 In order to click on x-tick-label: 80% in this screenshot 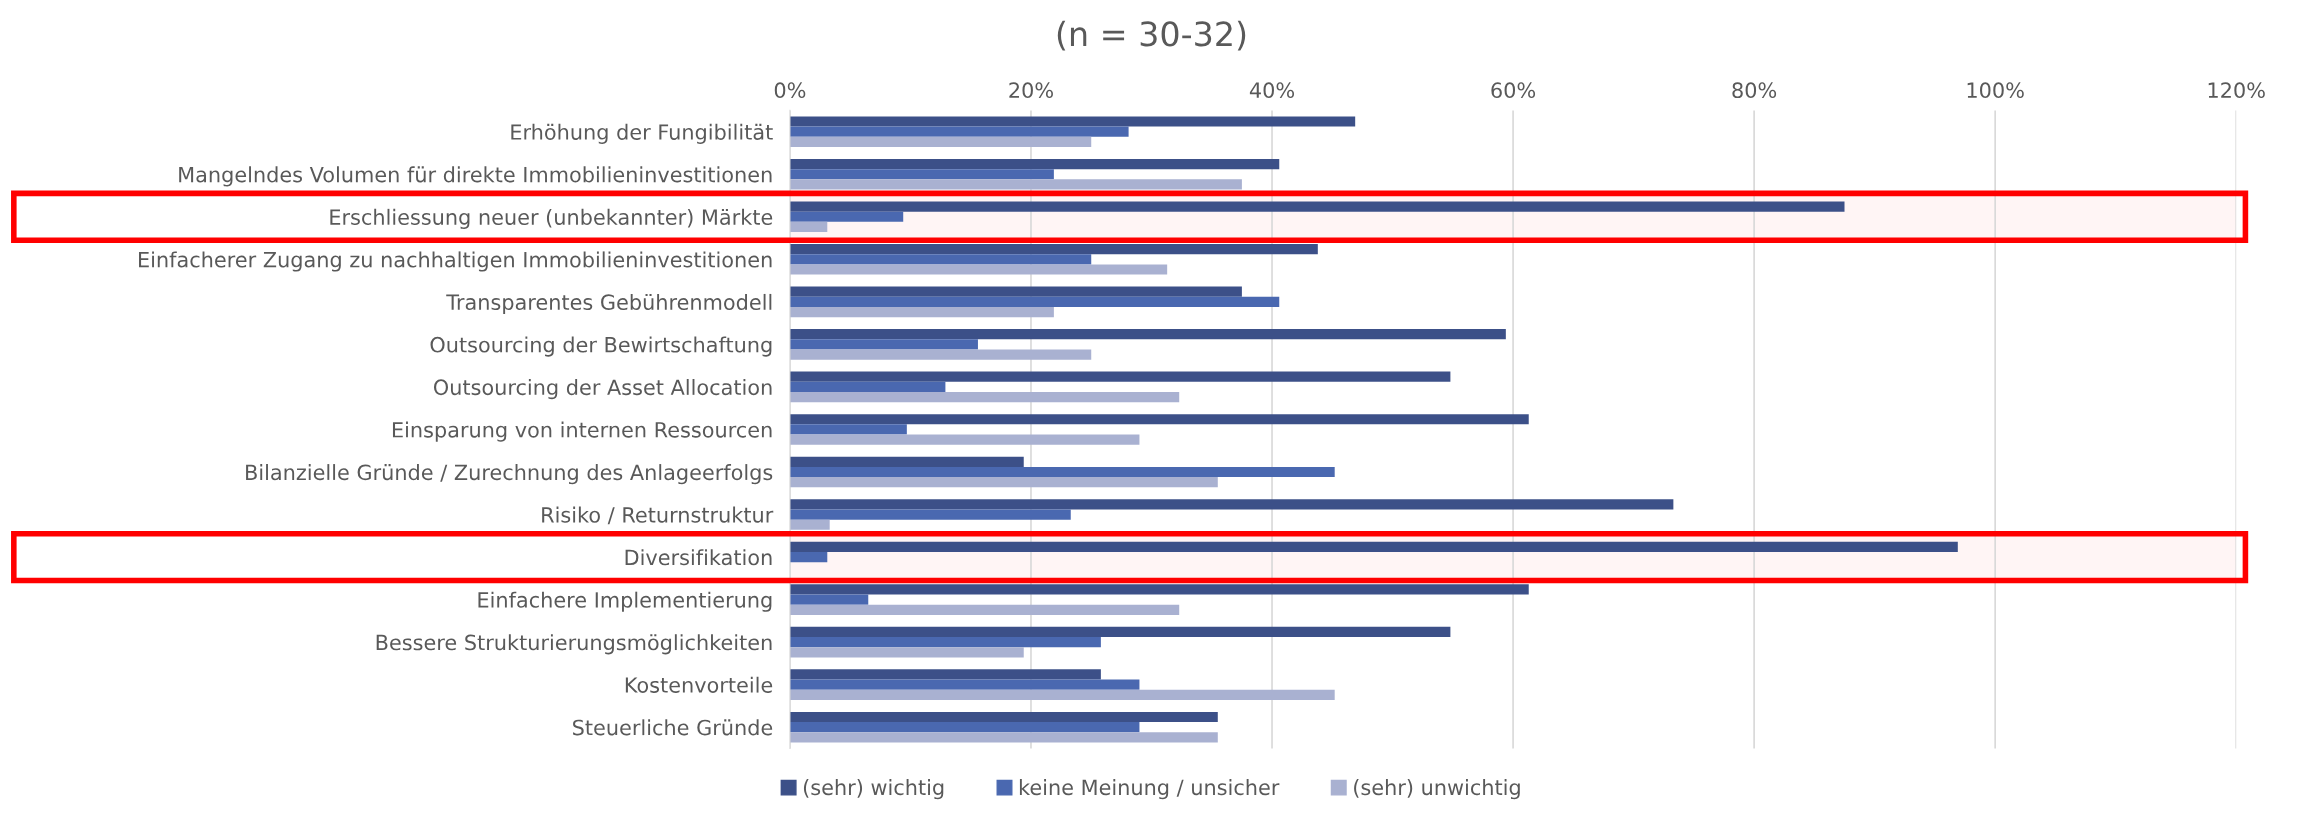, I will do `click(1754, 90)`.